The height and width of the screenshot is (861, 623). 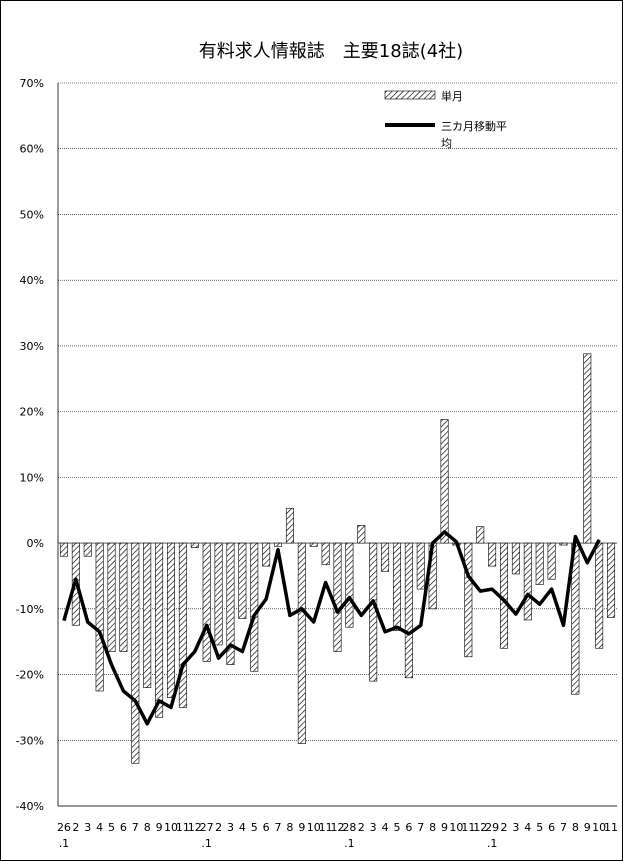 What do you see at coordinates (30, 609) in the screenshot?
I see `y-tick-label: -10%` at bounding box center [30, 609].